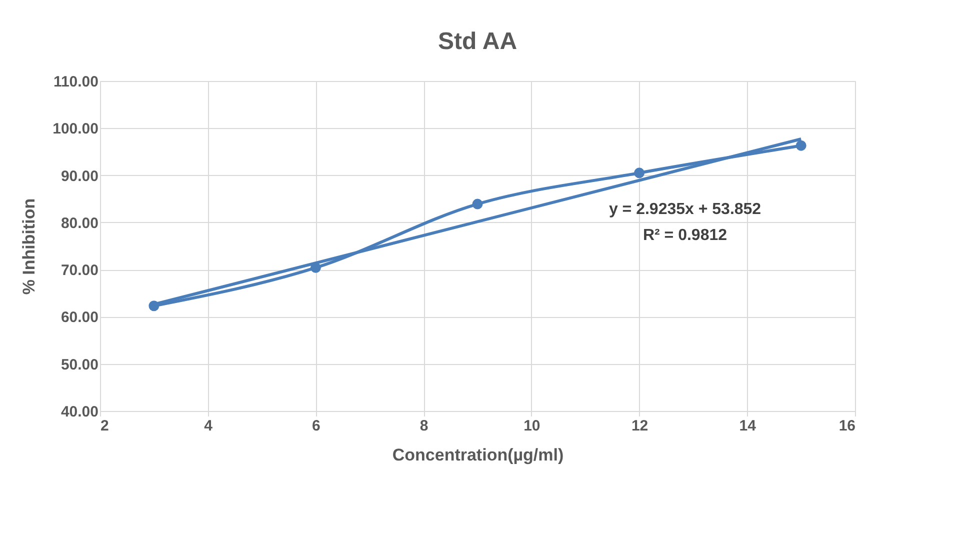  Describe the element at coordinates (685, 209) in the screenshot. I see `annotation: y = 2.9235x + 53.852` at that location.